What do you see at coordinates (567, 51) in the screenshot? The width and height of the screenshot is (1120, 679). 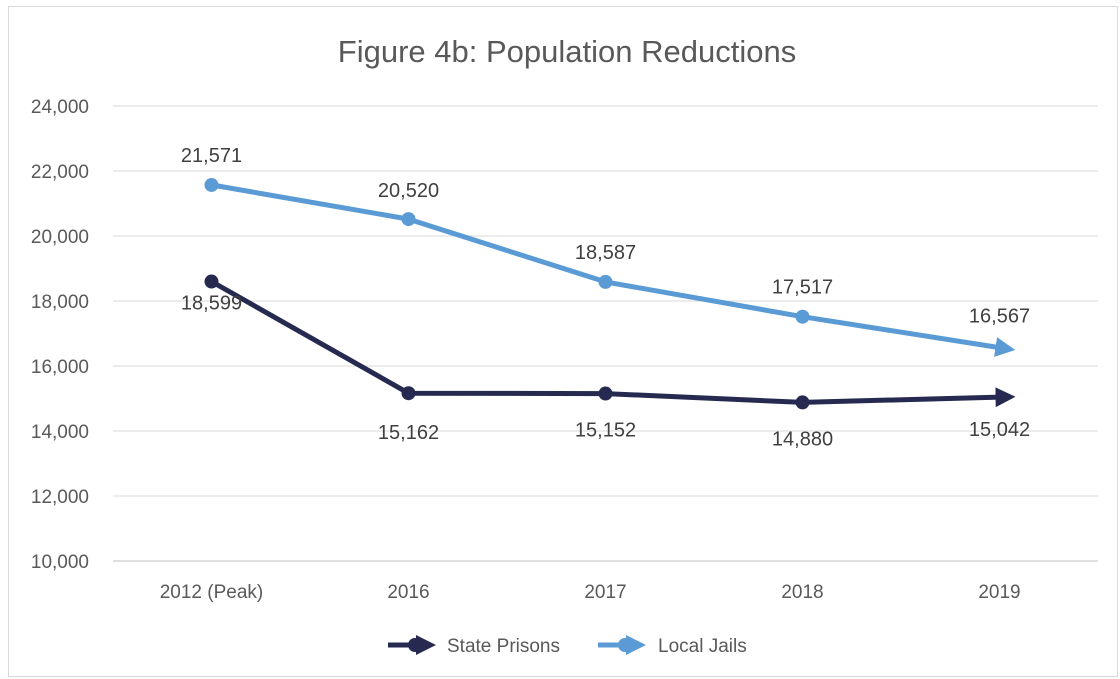 I see `chart-title: Figure 4b: Population Reductions` at bounding box center [567, 51].